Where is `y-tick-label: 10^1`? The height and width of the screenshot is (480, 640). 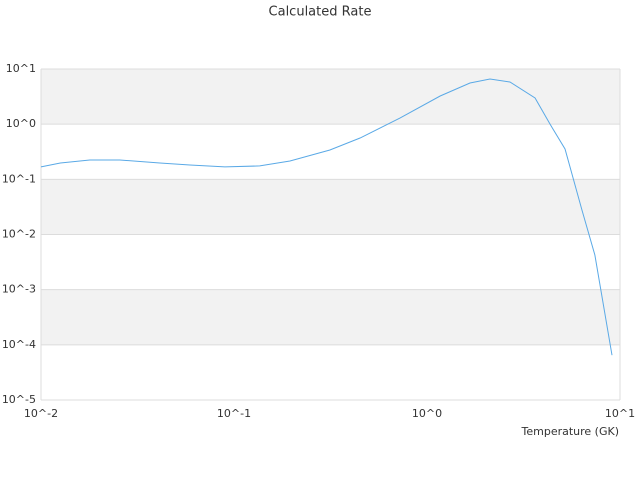 y-tick-label: 10^1 is located at coordinates (21, 68).